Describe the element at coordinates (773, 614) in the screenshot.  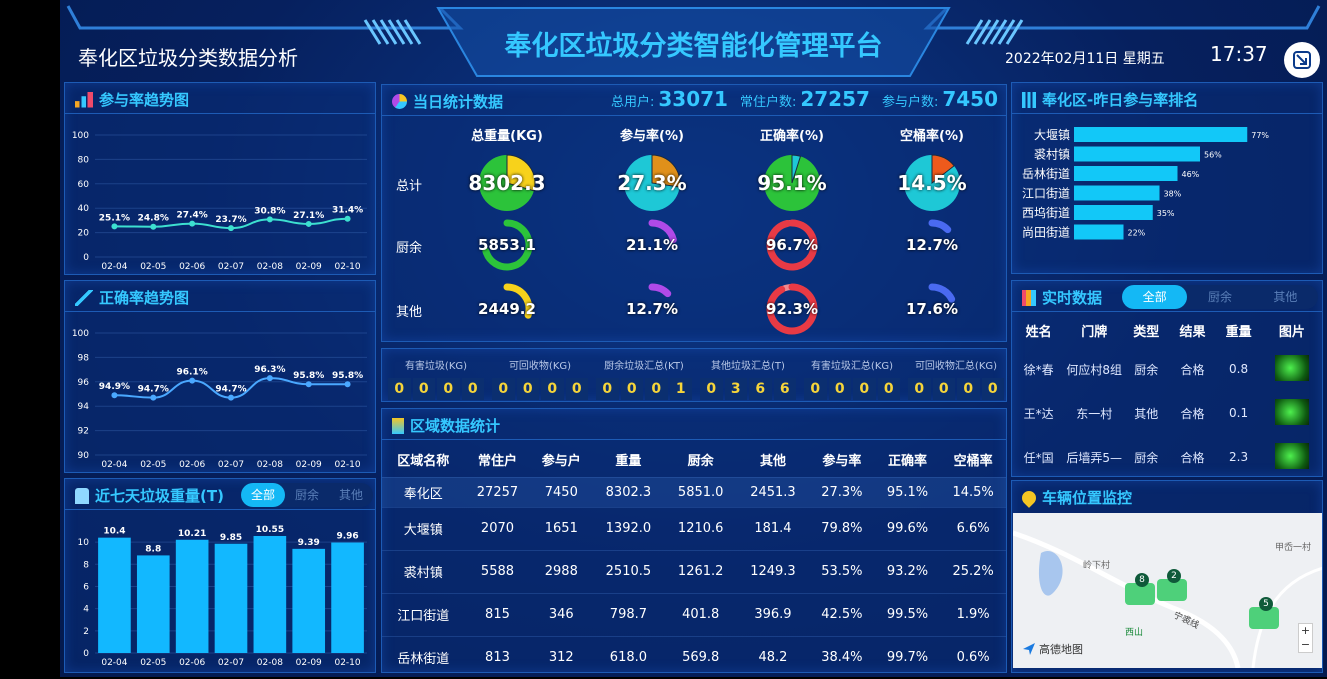
I see `table-cell: 396.9` at that location.